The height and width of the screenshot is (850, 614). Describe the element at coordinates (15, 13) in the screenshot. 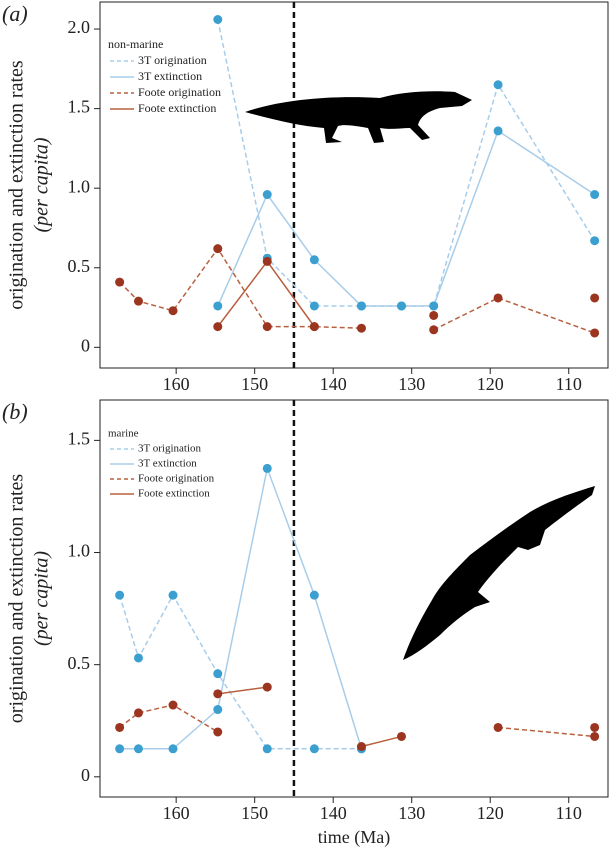

I see `panel-label: (a)` at that location.